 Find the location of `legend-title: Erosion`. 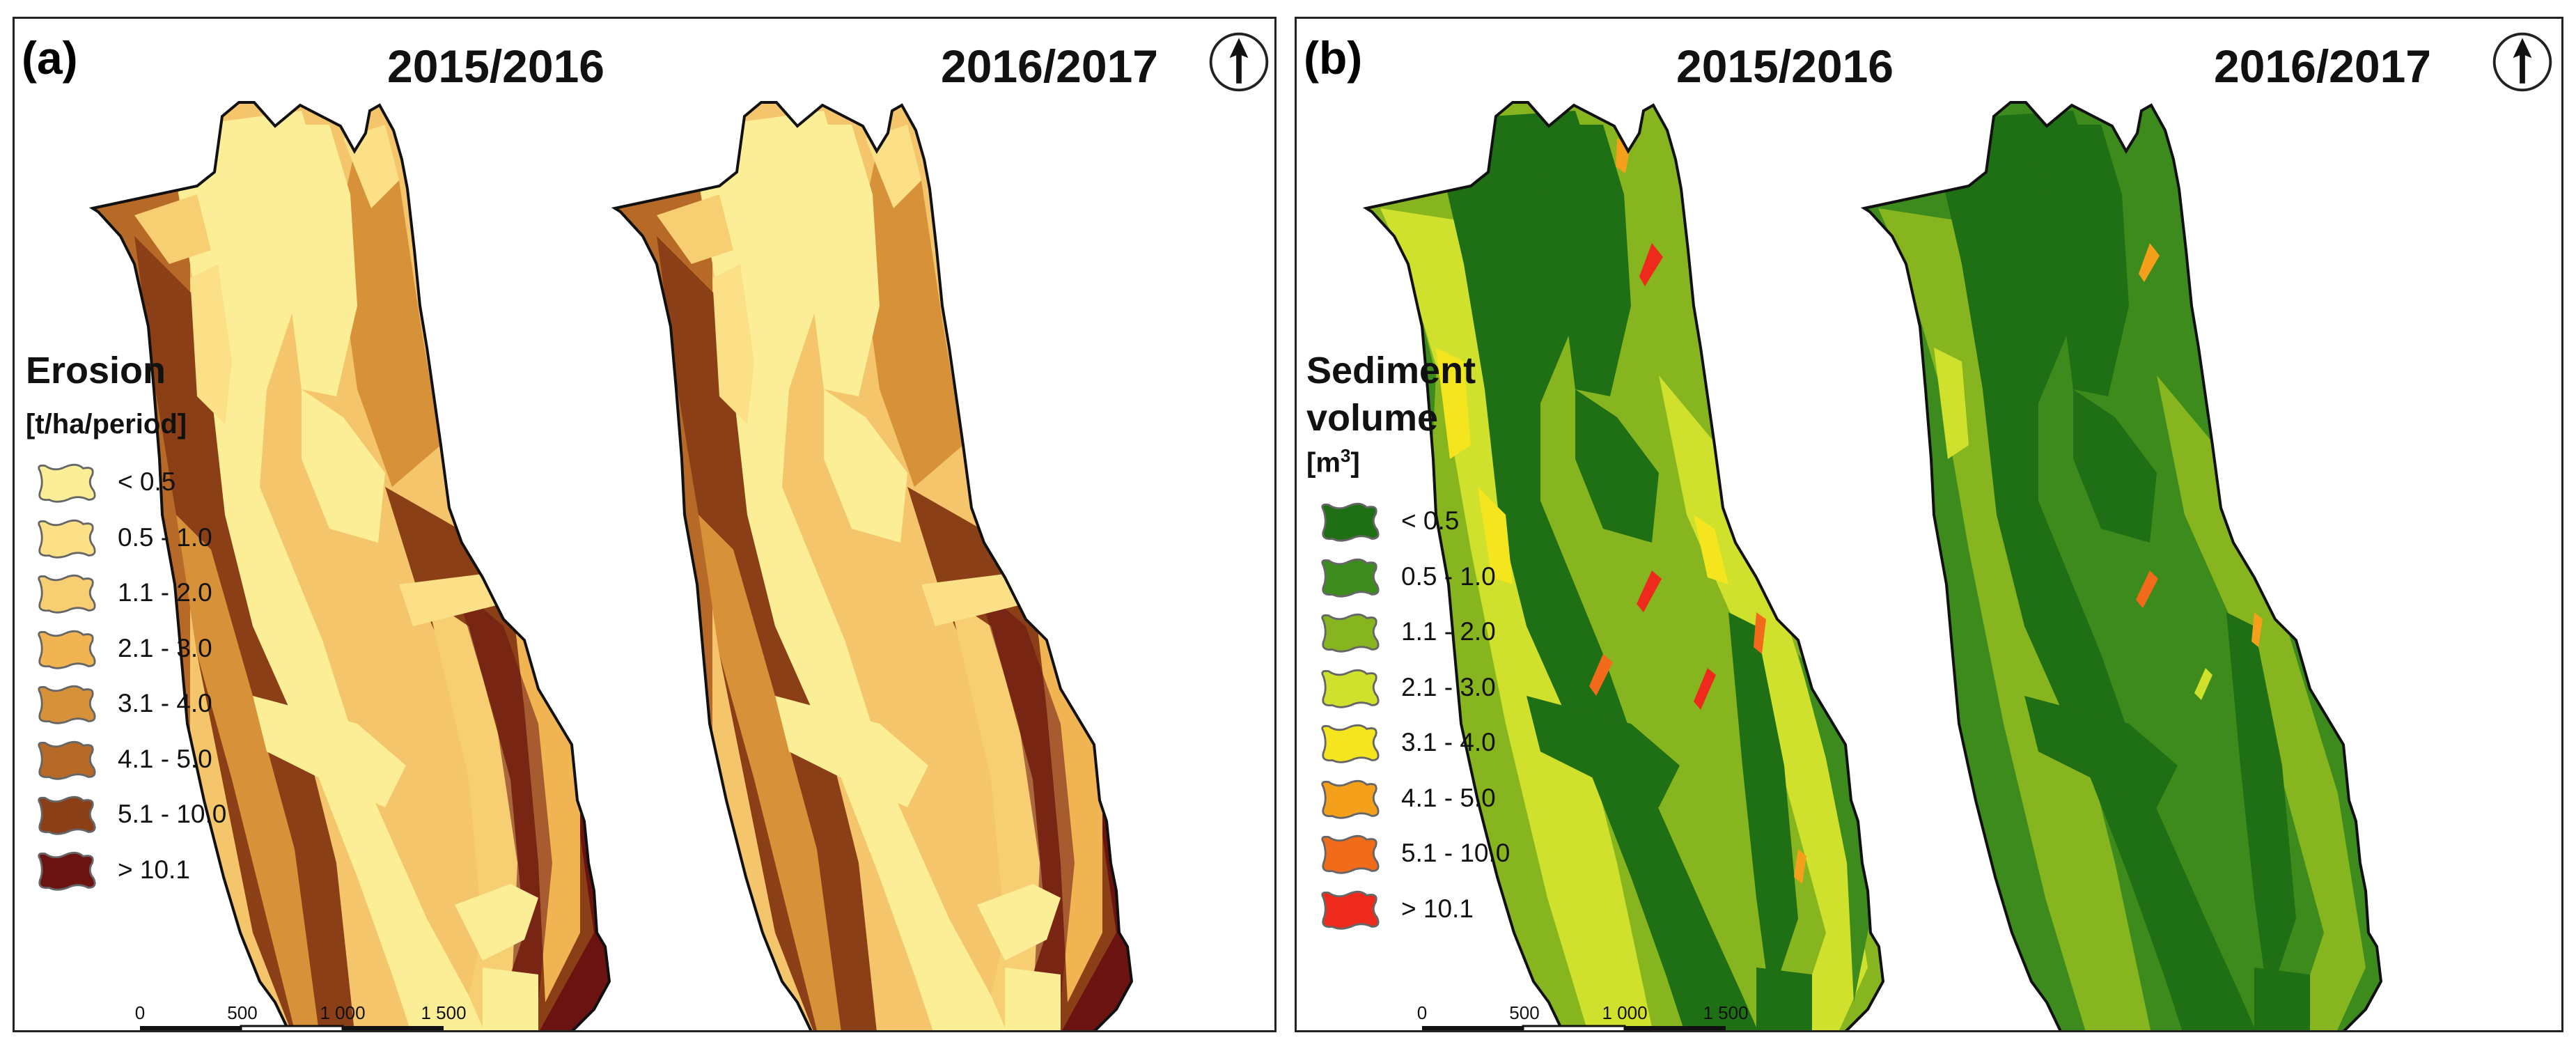

legend-title: Erosion is located at coordinates (96, 371).